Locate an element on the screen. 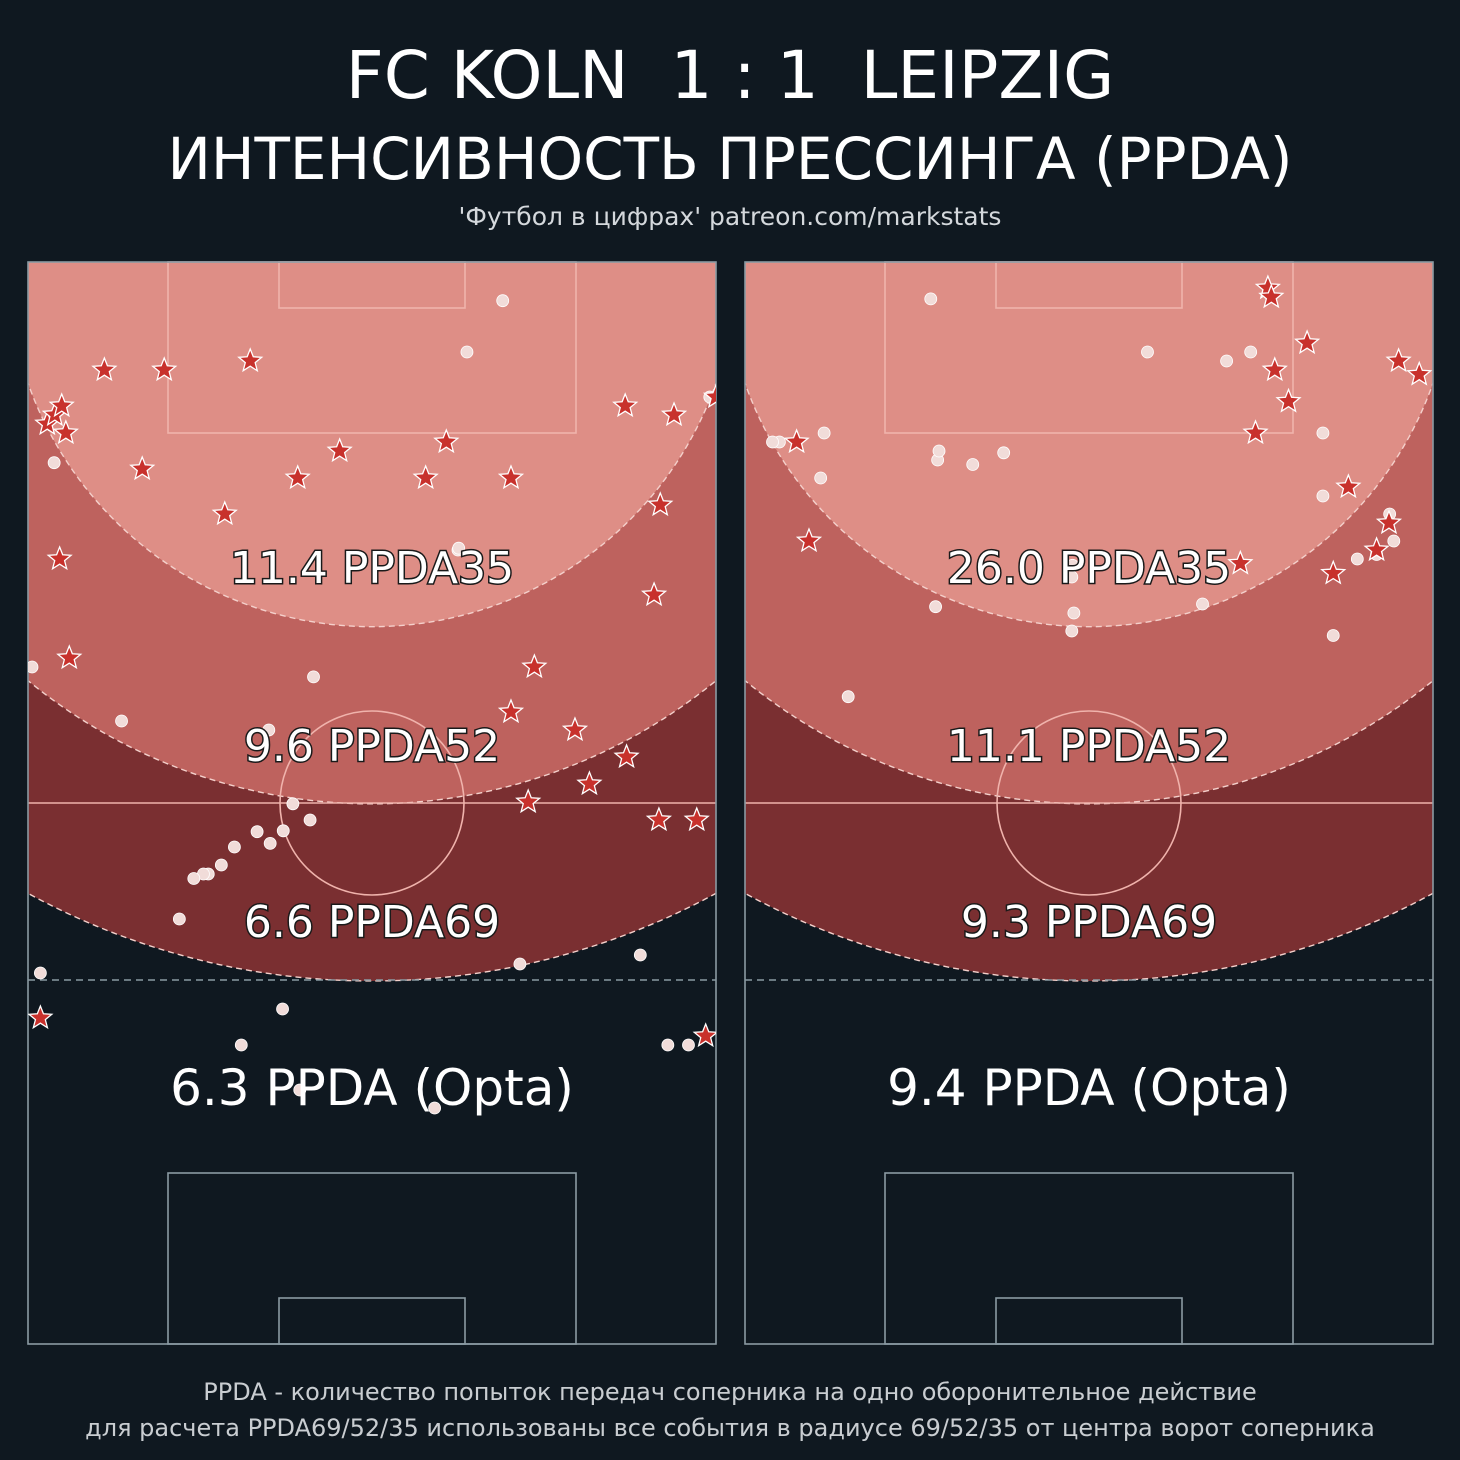  match-title: FC KOLN 1 : 1 LEIPZIG is located at coordinates (730, 75).